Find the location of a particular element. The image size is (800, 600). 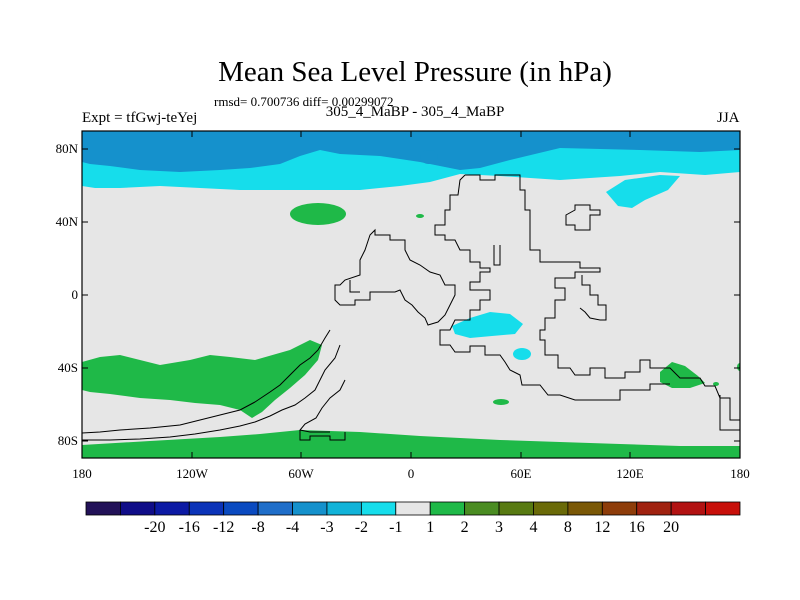

field-cyan-small is located at coordinates (522, 354).